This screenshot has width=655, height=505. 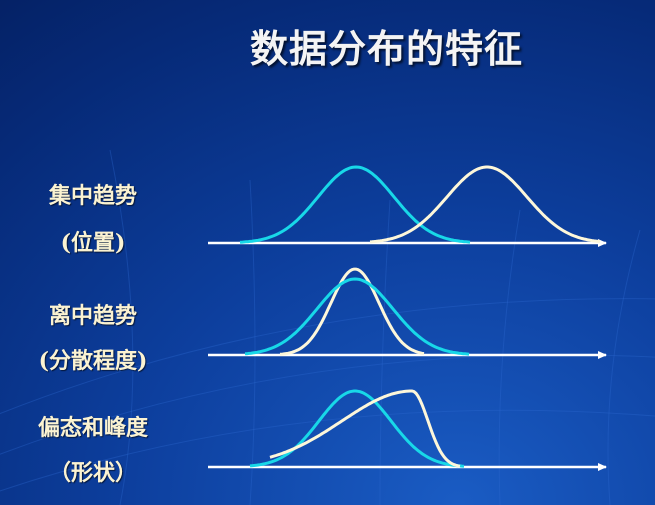 I want to click on row-1-sublabel: (位置), so click(x=93, y=243).